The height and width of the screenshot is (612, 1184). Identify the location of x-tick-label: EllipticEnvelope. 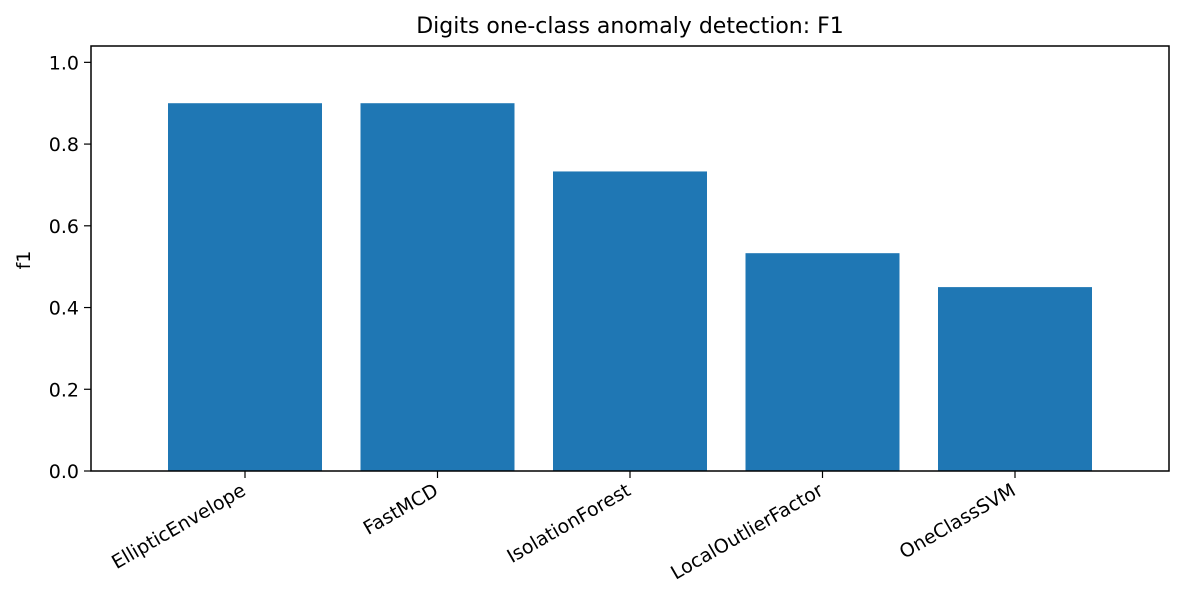
(179, 526).